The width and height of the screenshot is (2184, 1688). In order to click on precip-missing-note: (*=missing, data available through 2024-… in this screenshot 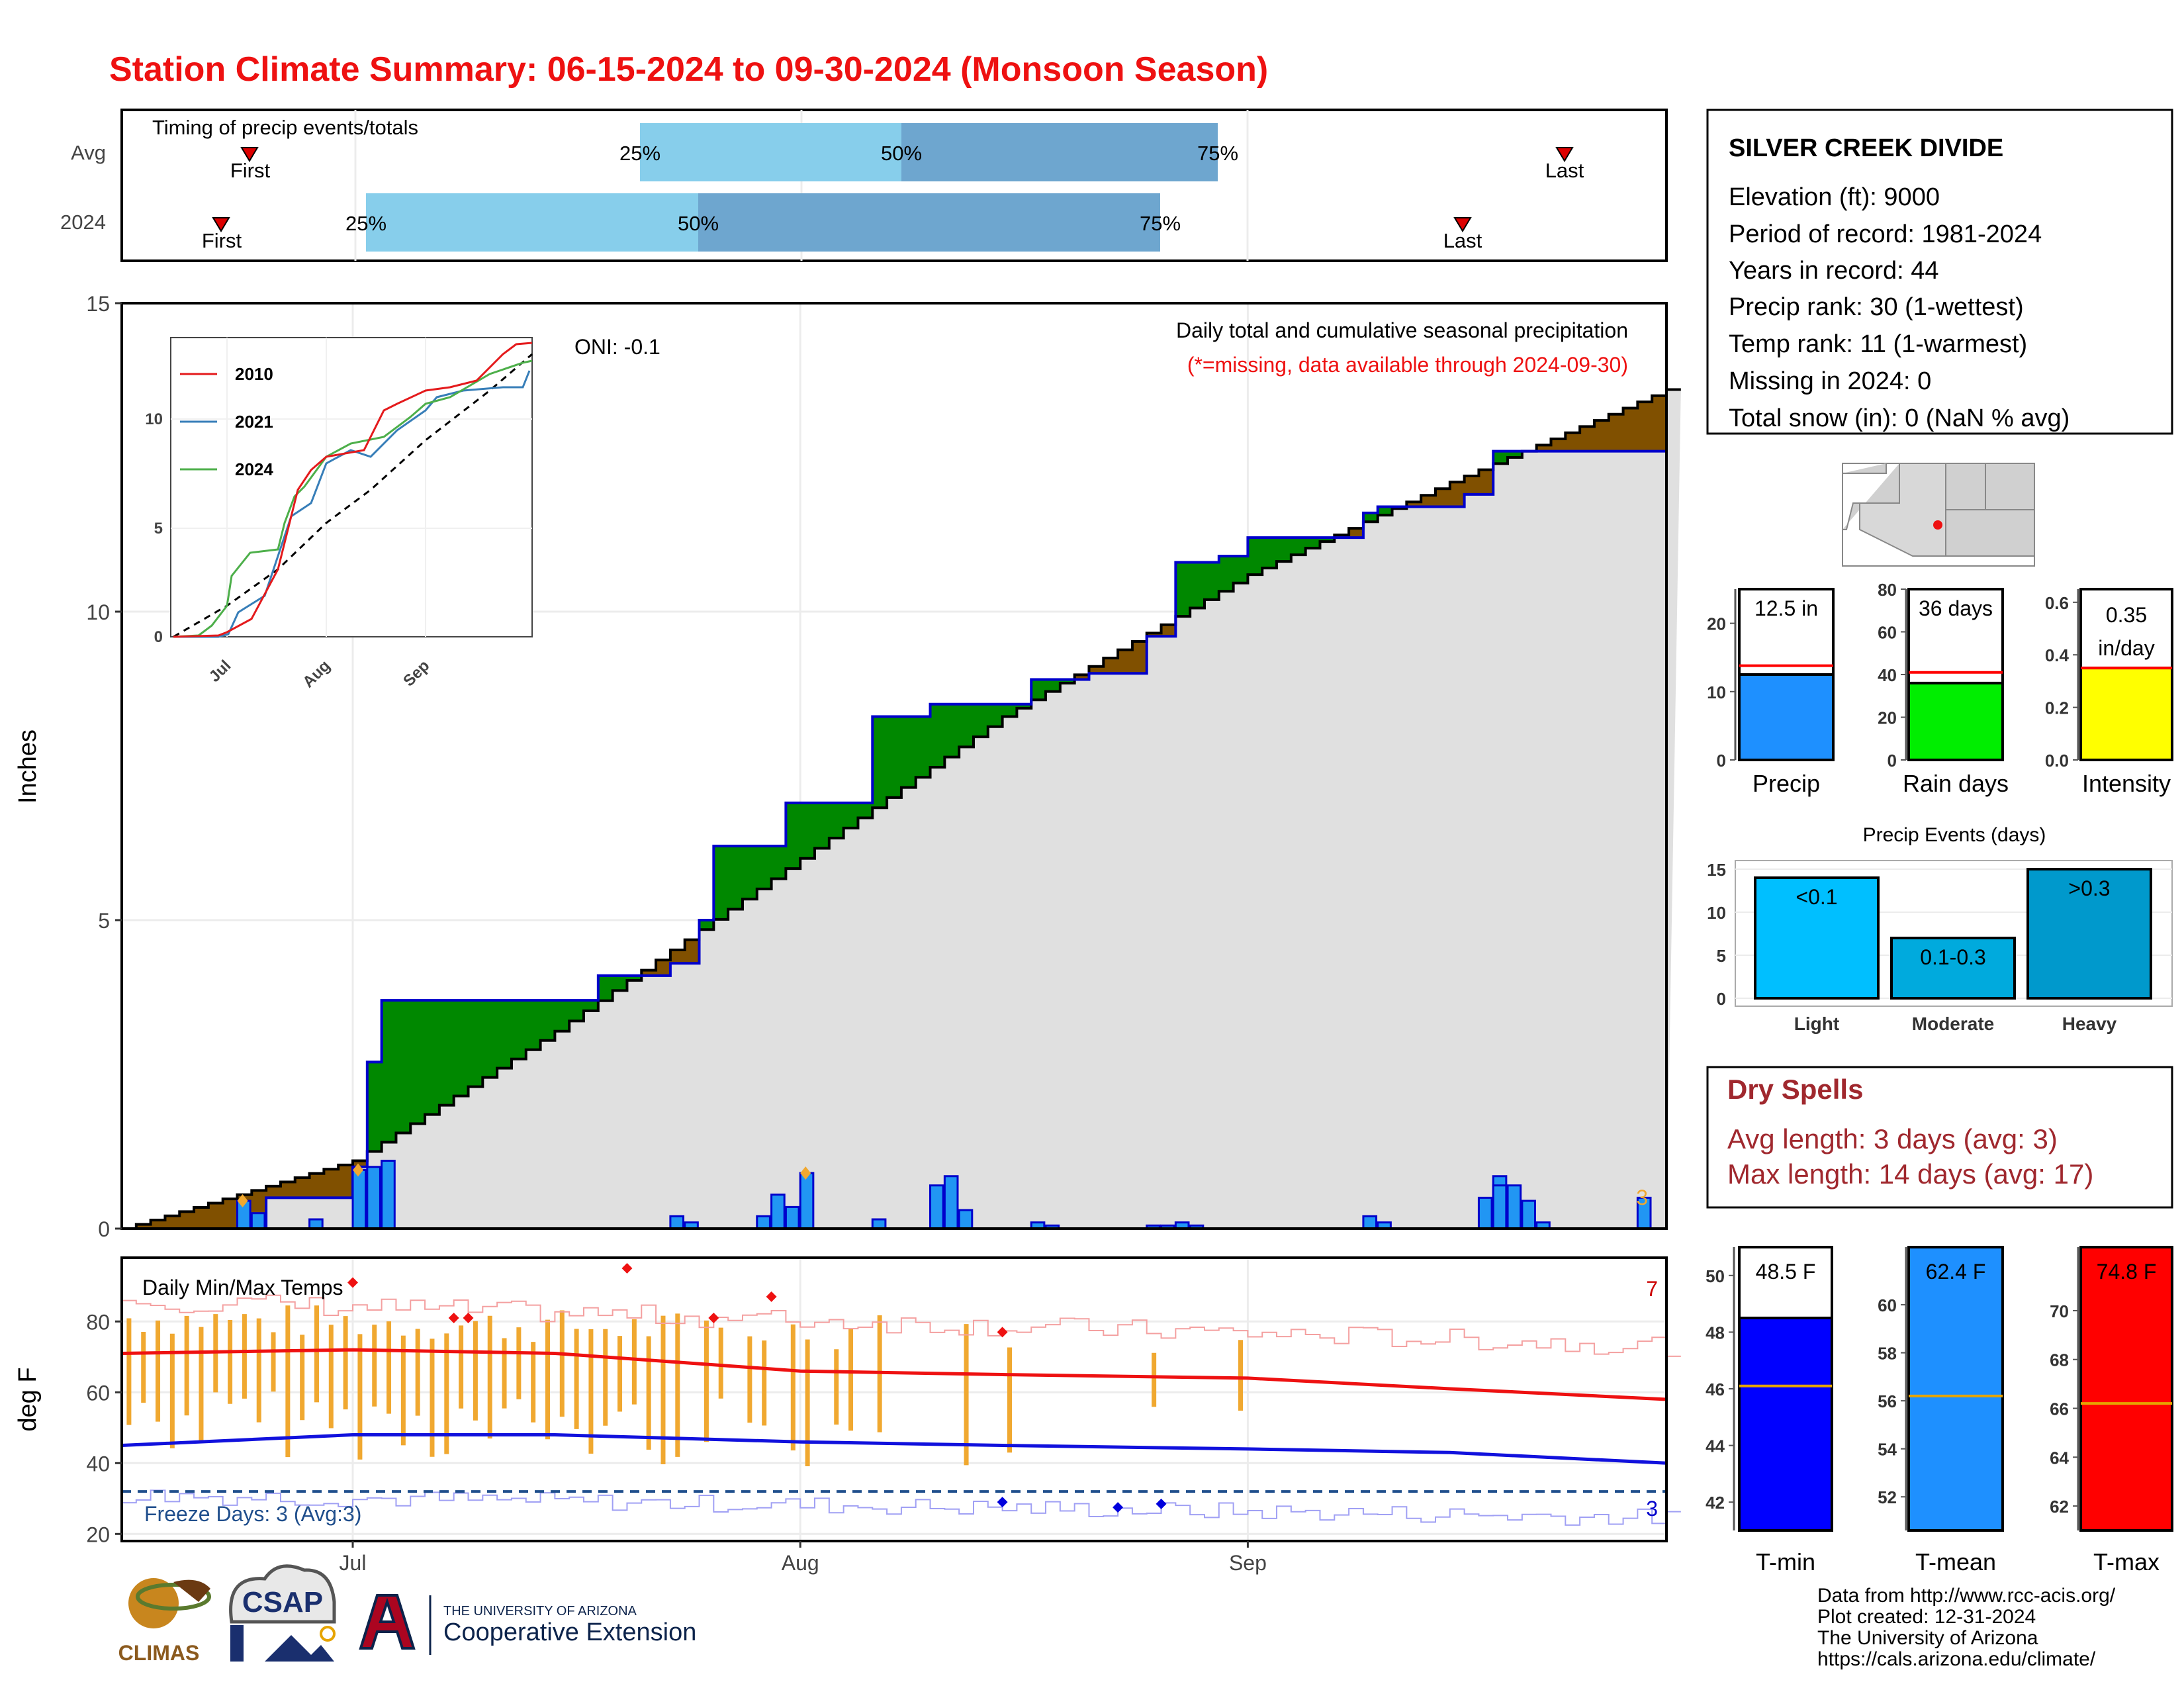, I will do `click(1407, 365)`.